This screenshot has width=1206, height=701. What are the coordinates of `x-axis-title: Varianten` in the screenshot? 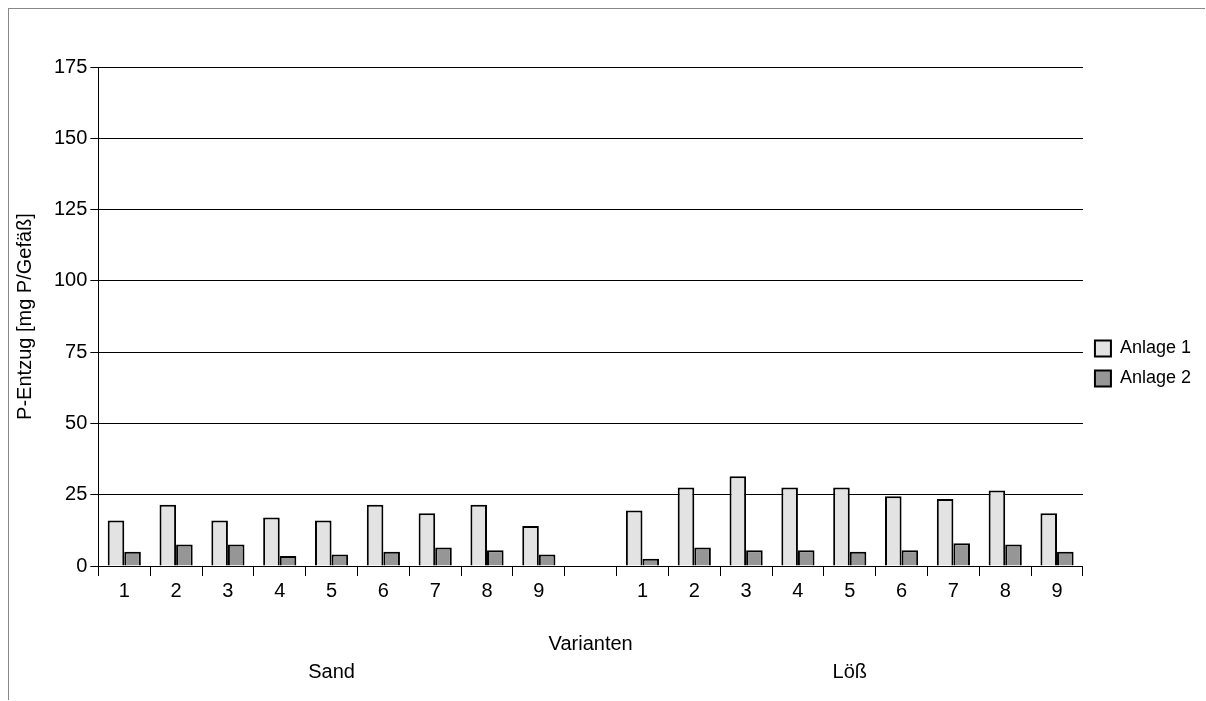 It's located at (590, 642).